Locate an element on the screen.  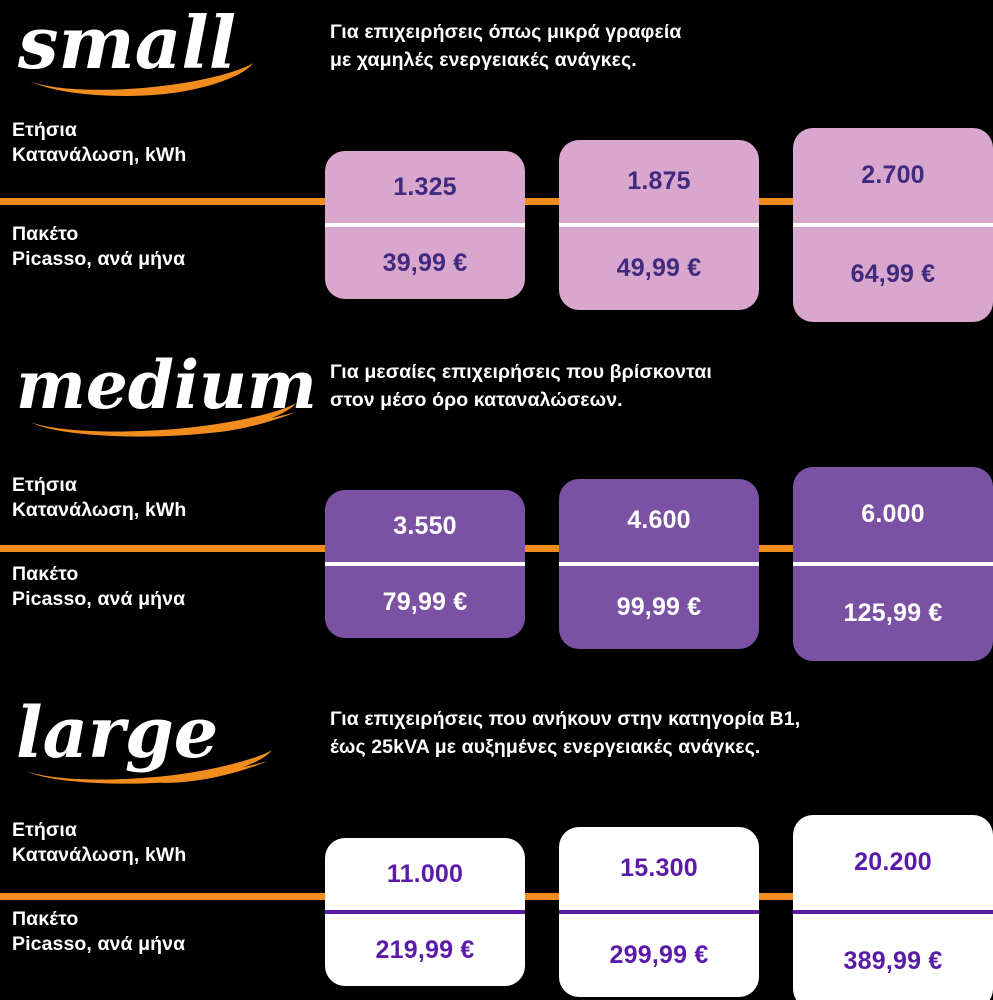
plan-card: 6.000 125,99 € is located at coordinates (893, 564).